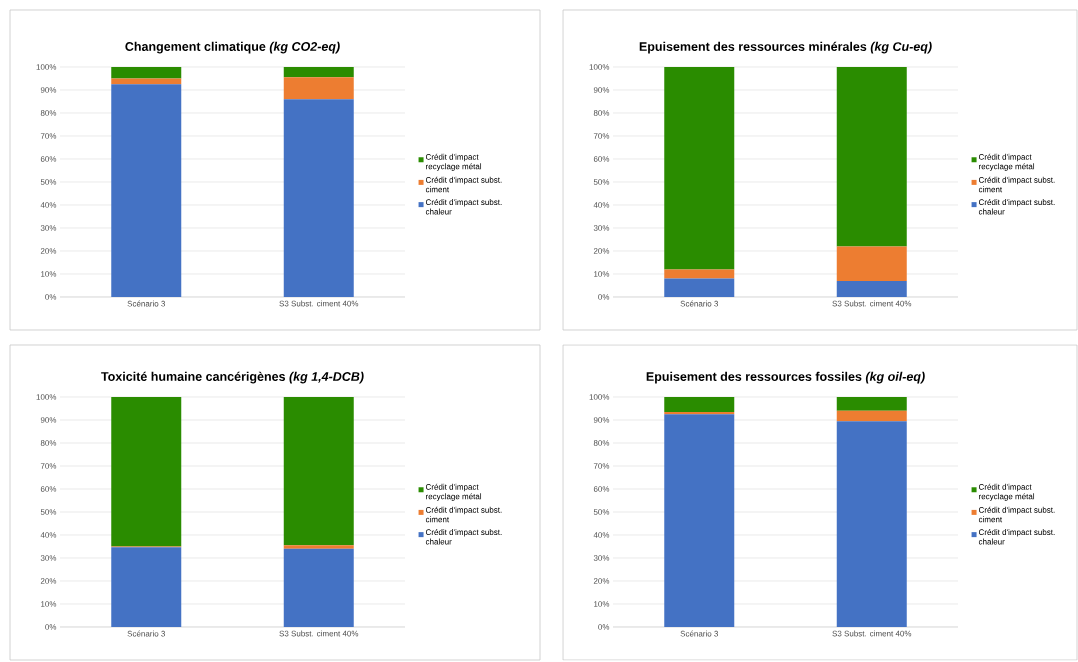 This screenshot has width=1078, height=662. I want to click on chart-title: Epuisement des ressources minérales (kg Cu-eq), so click(785, 47).